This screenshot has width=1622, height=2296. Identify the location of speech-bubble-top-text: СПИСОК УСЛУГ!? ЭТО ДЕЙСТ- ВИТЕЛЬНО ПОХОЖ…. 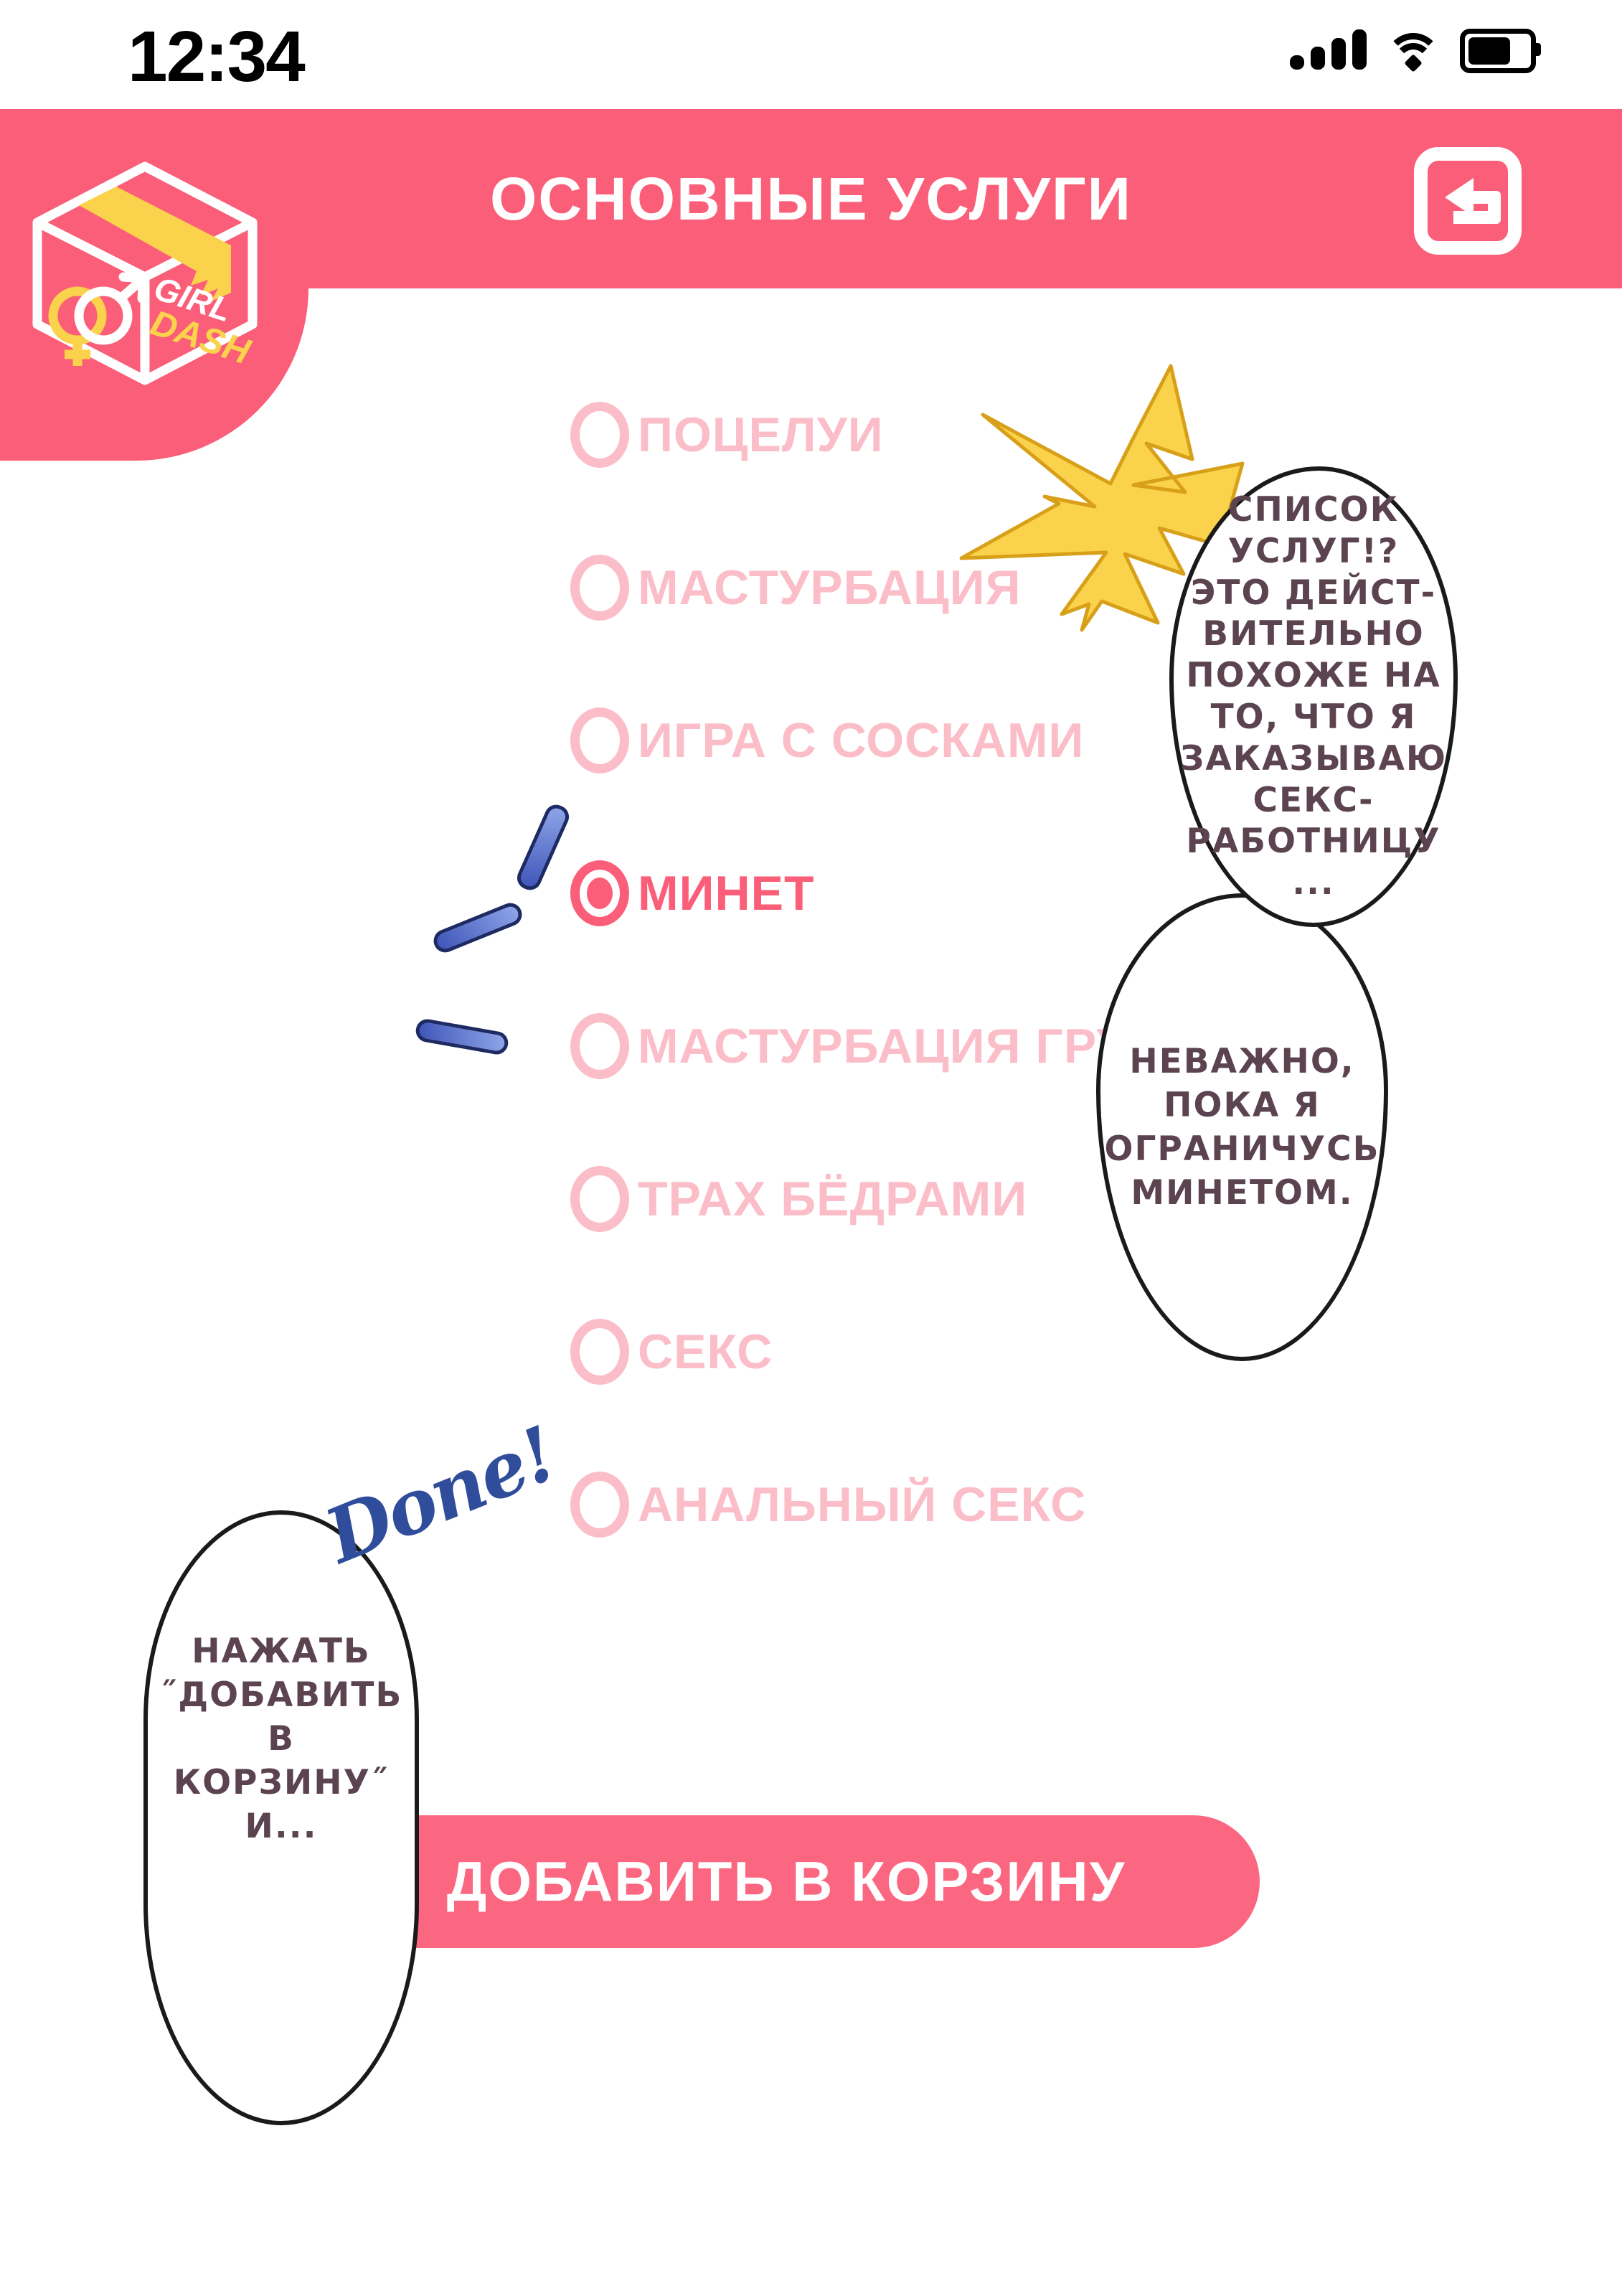
(1314, 696).